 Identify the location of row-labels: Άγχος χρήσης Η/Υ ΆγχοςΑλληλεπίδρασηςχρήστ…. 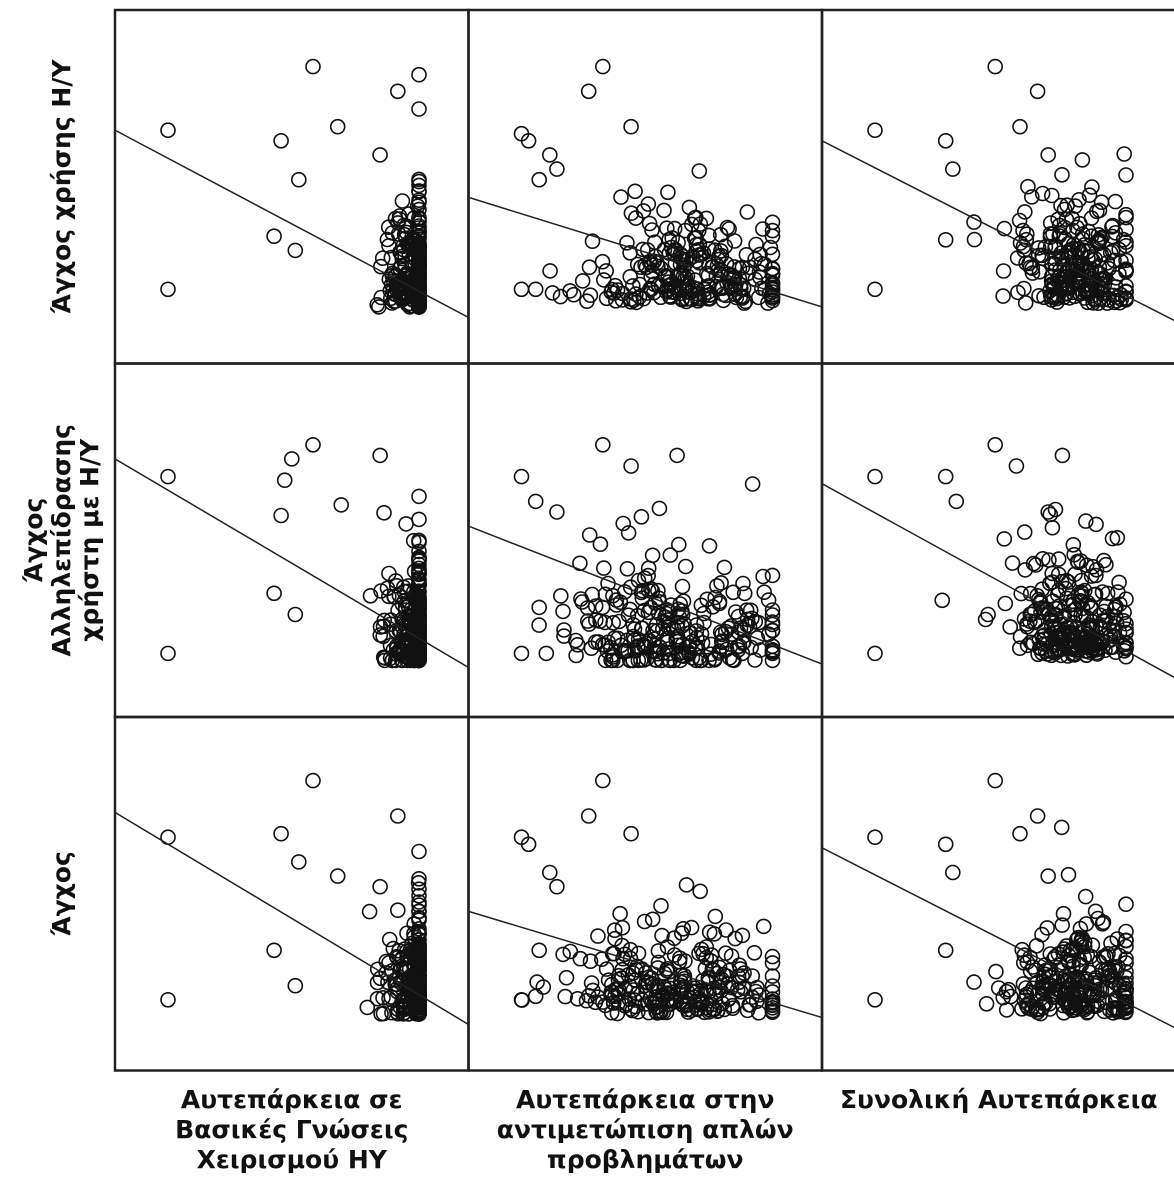
(61, 498).